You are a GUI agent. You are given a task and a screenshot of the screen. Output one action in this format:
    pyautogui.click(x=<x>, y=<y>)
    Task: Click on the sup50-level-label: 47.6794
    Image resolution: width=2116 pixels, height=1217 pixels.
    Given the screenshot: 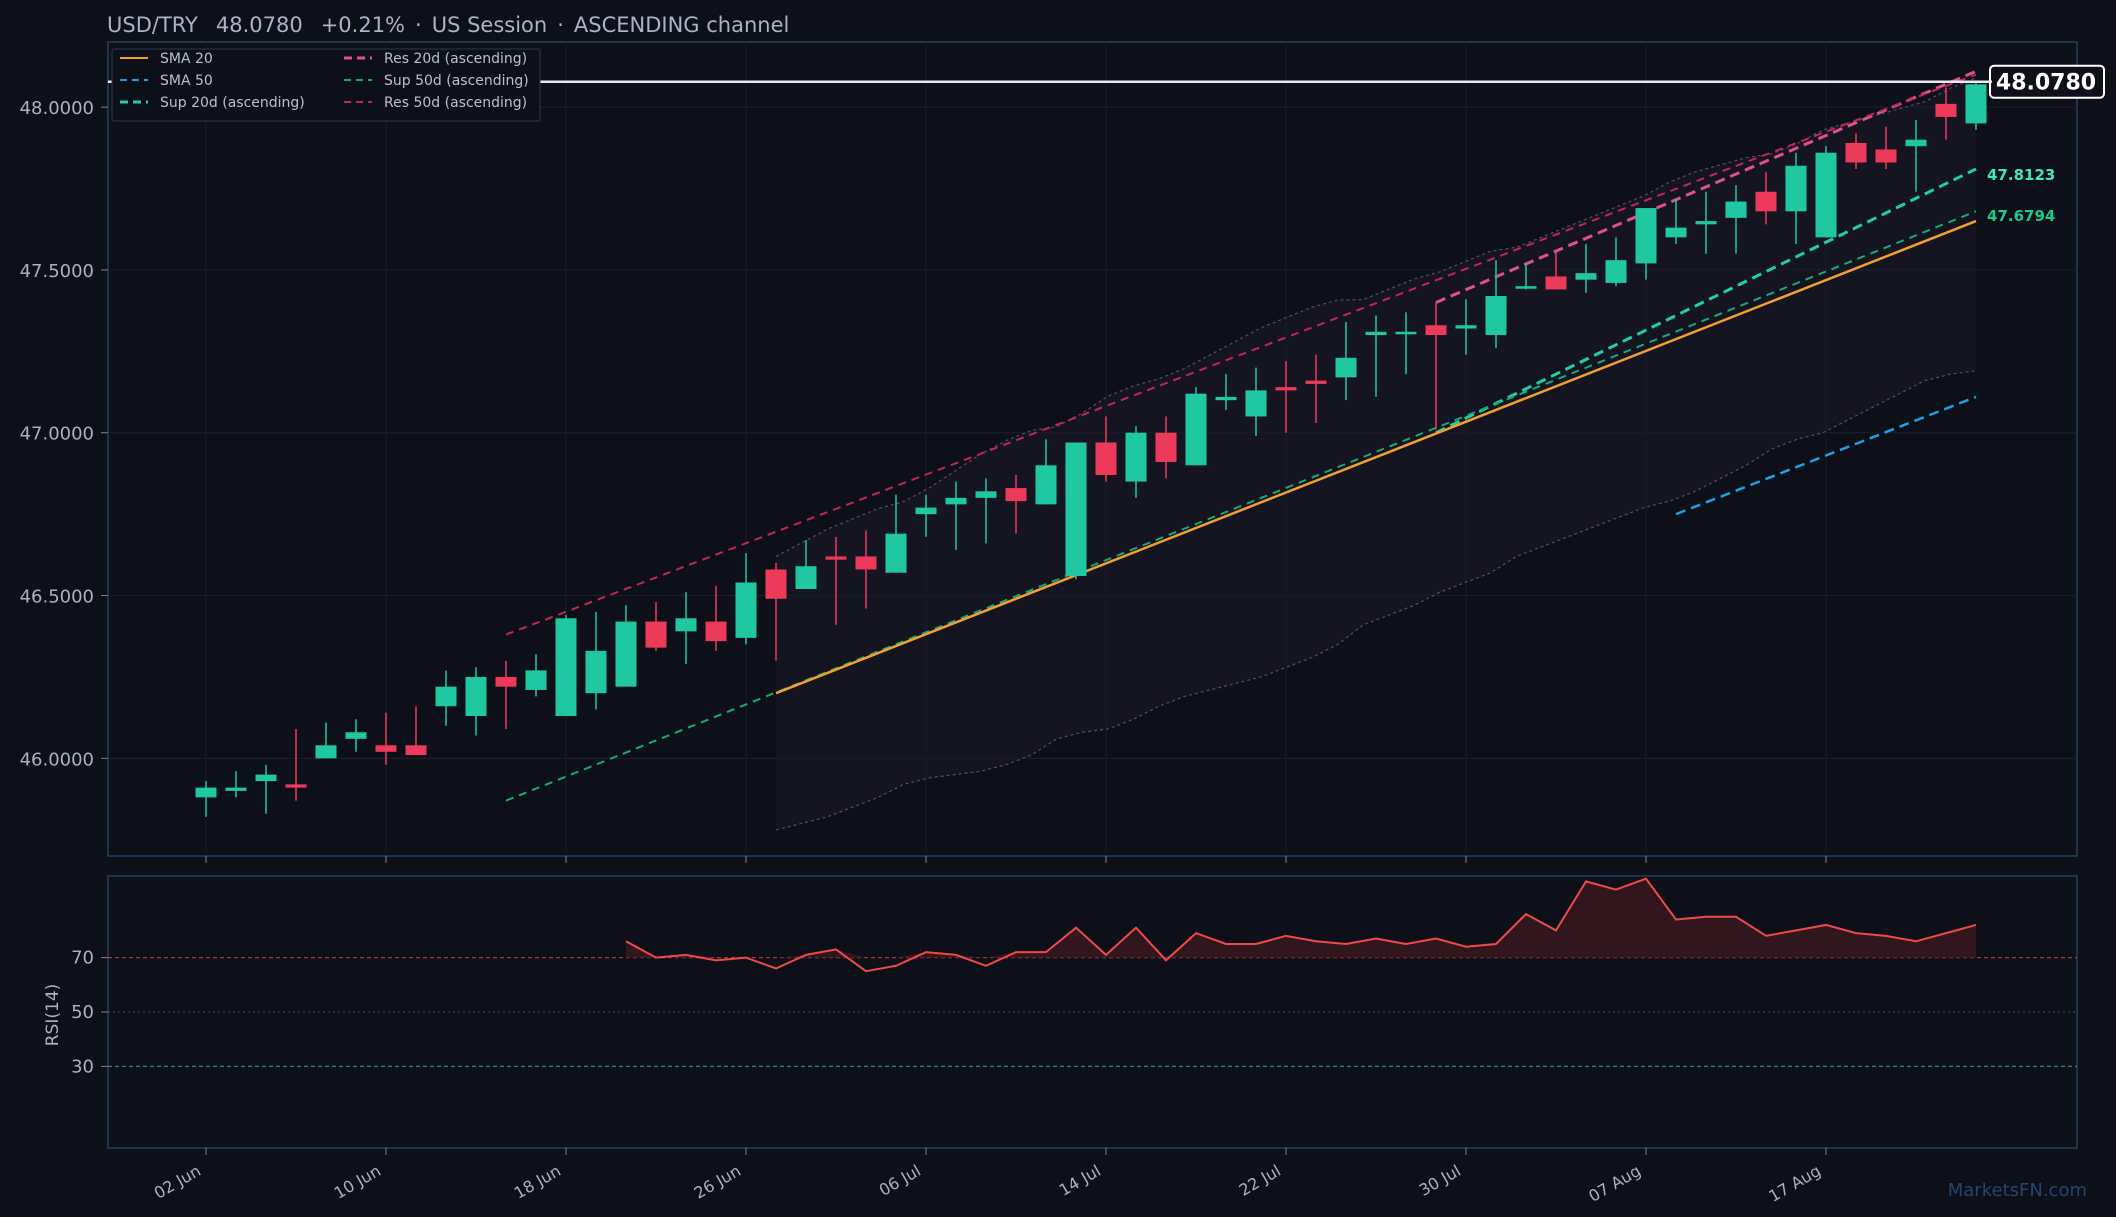 What is the action you would take?
    pyautogui.click(x=2021, y=216)
    